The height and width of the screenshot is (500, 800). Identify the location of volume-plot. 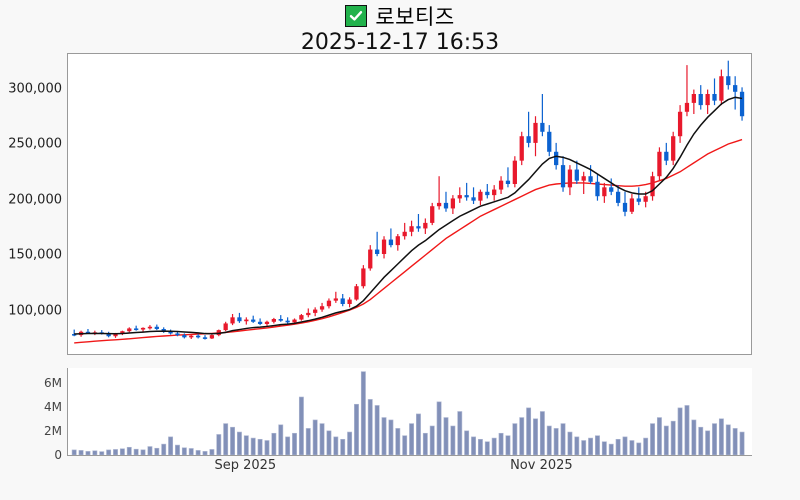
(408, 413).